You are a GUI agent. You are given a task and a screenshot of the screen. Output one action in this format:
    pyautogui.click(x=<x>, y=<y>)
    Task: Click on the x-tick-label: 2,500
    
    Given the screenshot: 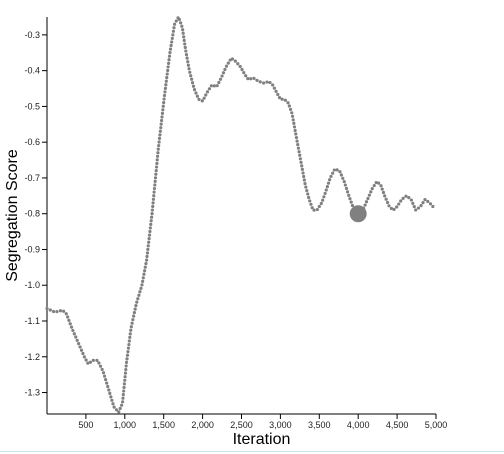 What is the action you would take?
    pyautogui.click(x=241, y=425)
    